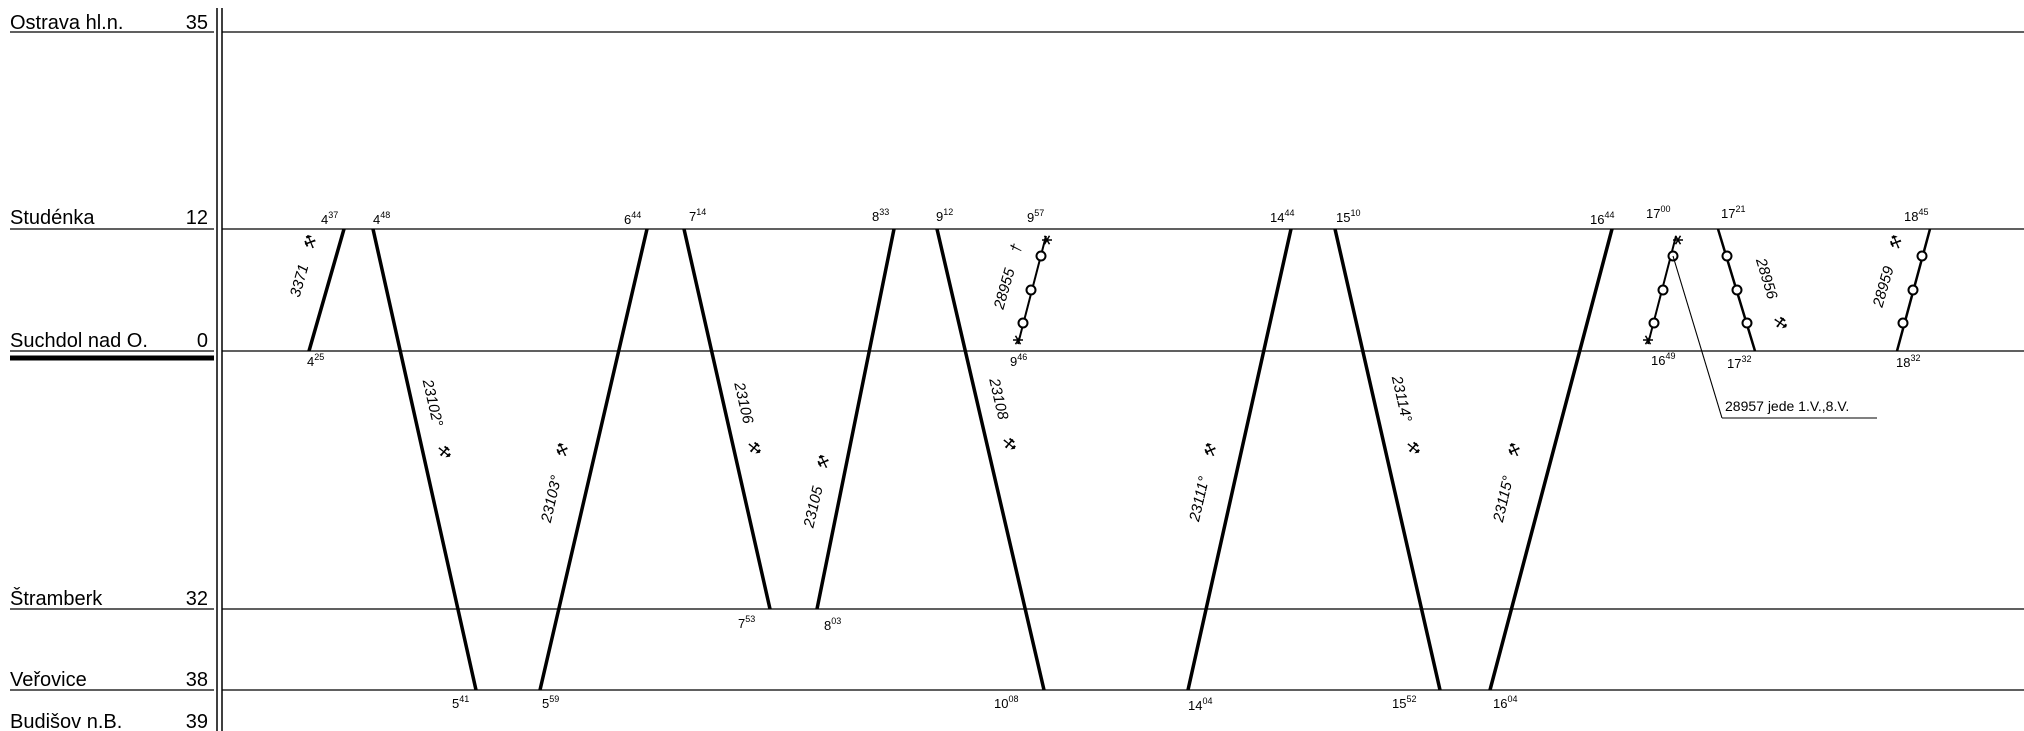 The image size is (2024, 731). Describe the element at coordinates (1658, 212) in the screenshot. I see `time-label: 1700` at that location.